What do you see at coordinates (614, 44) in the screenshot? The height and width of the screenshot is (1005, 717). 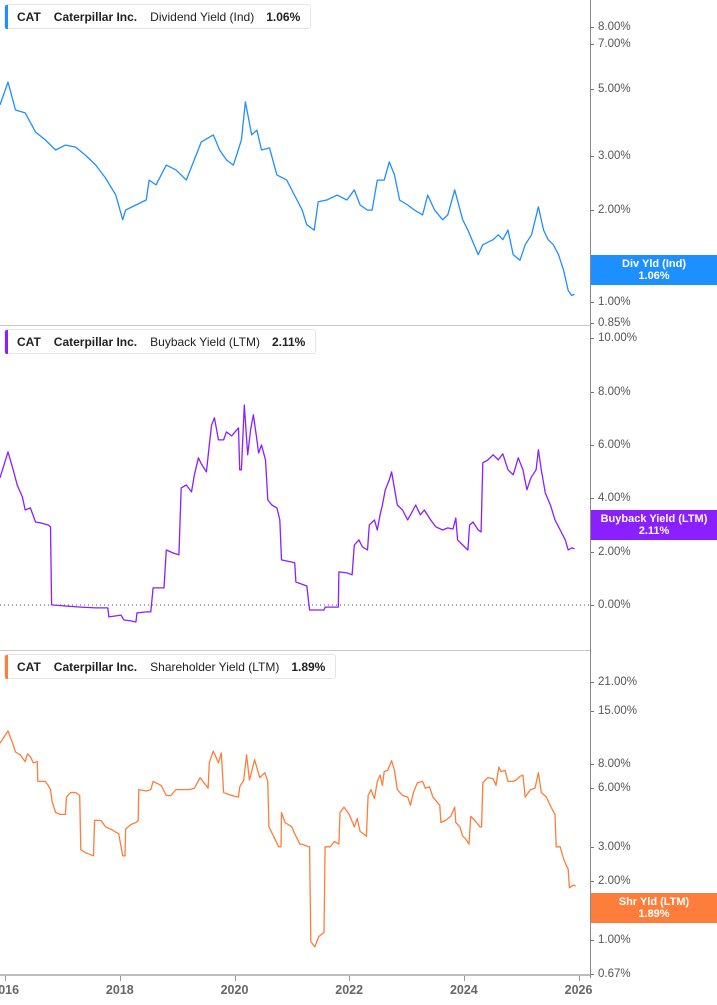 I see `y-tick-label: 7.00%` at bounding box center [614, 44].